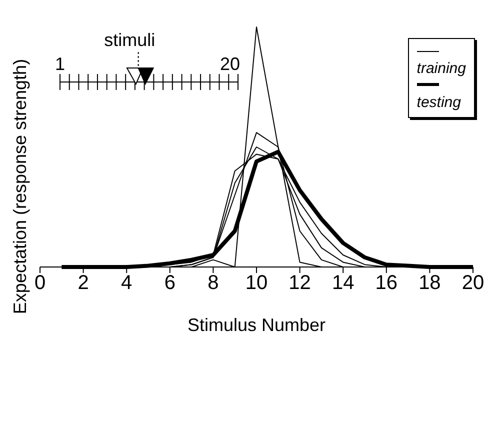  I want to click on x-tick-label: 2, so click(83, 283).